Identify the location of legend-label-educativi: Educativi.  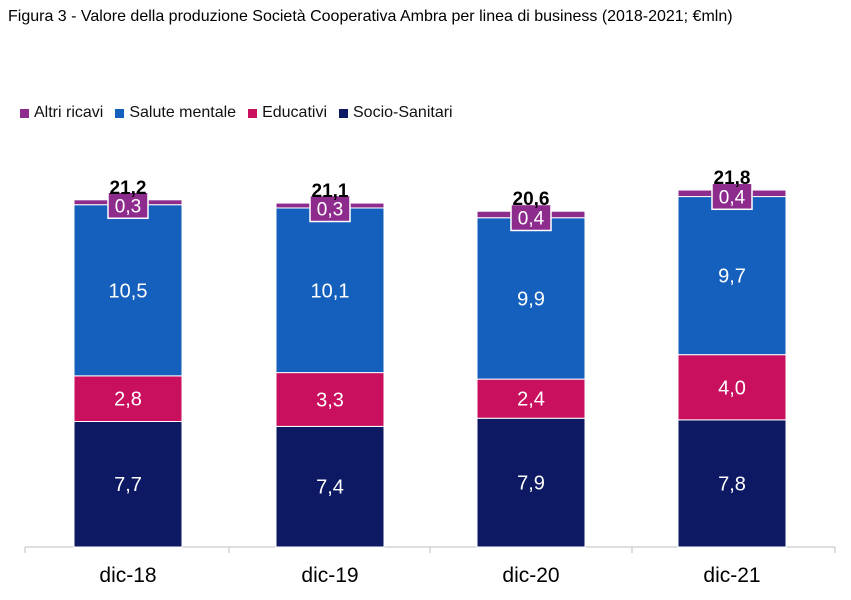
(294, 112).